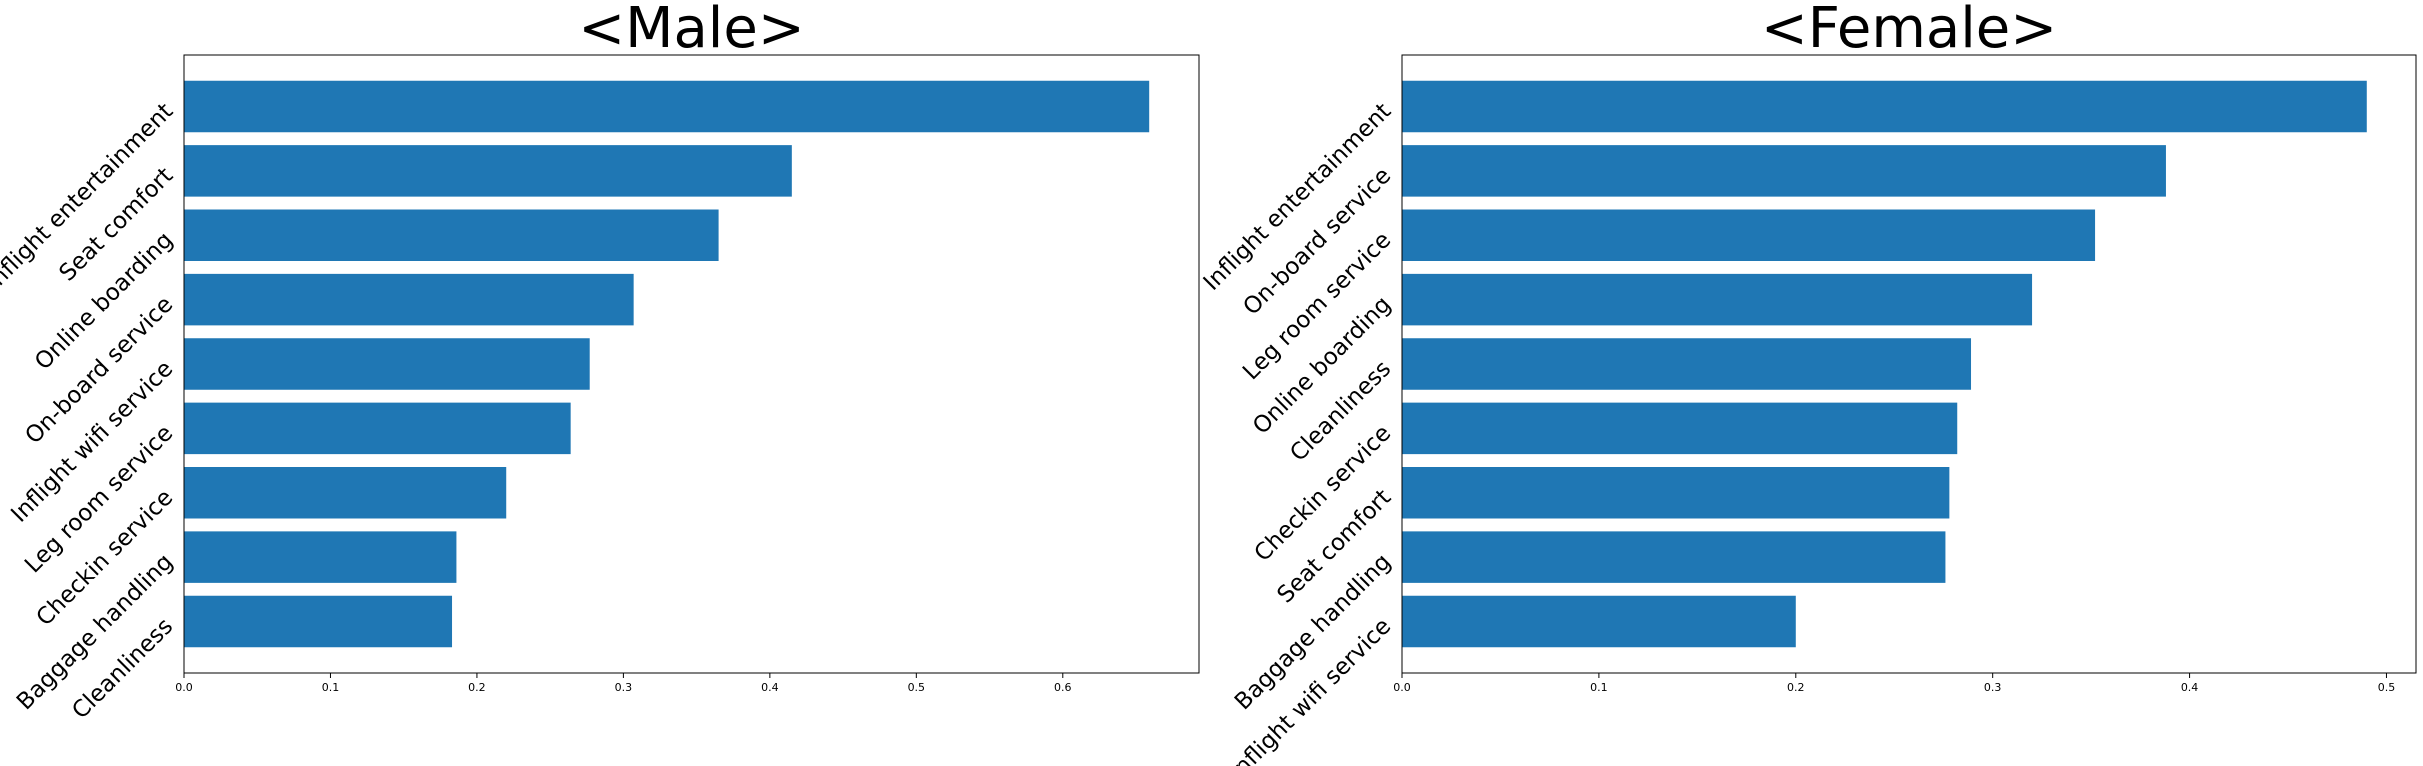 The image size is (2423, 766). Describe the element at coordinates (917, 687) in the screenshot. I see `male-x-tick-label: 0.5` at that location.